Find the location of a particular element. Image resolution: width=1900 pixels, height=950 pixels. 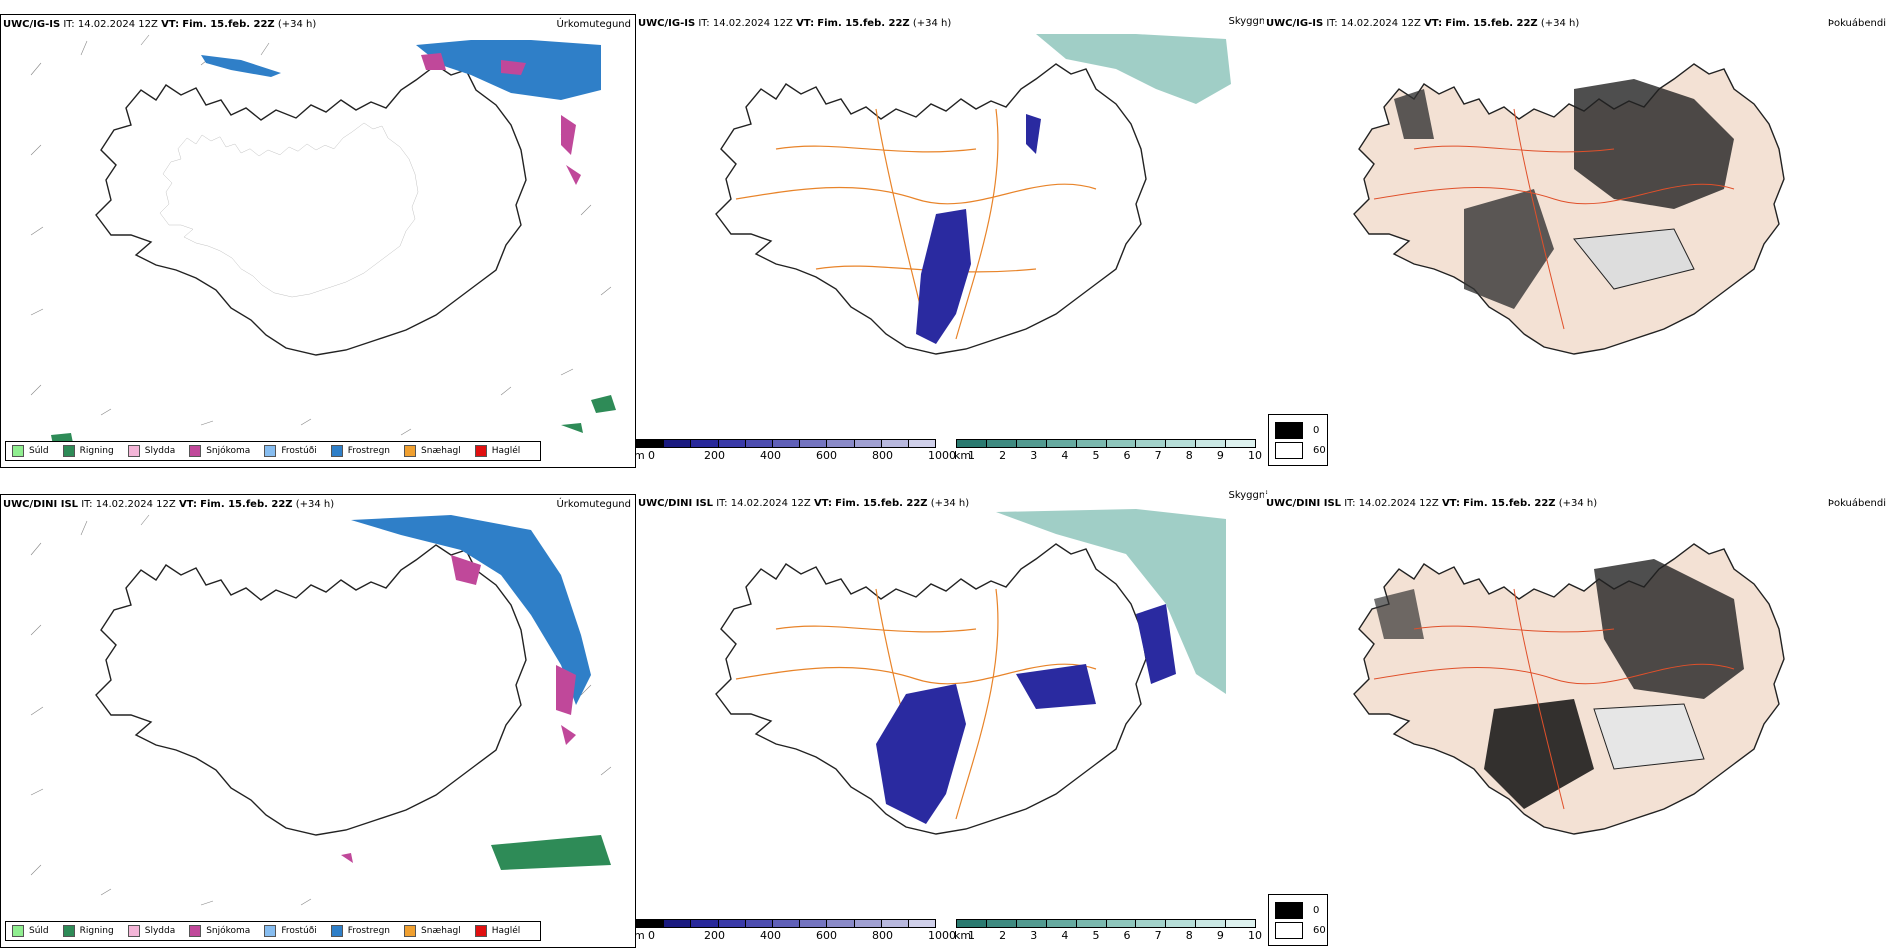

fog-map is located at coordinates (1569, 209).